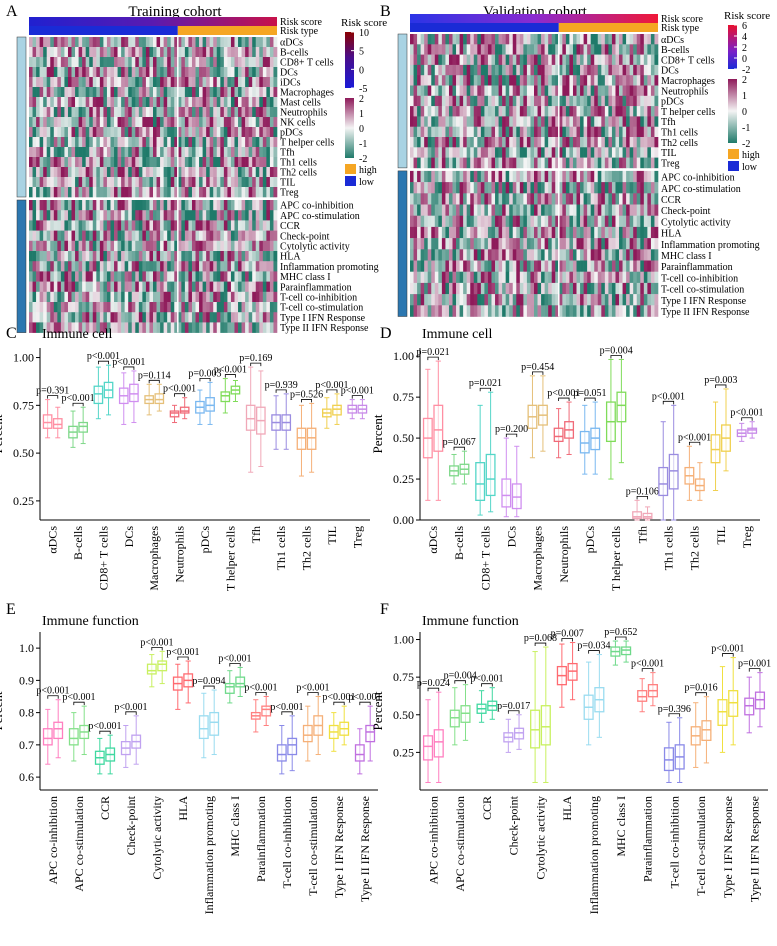  Describe the element at coordinates (563, 393) in the screenshot. I see `p-value-label: p<0.001` at that location.